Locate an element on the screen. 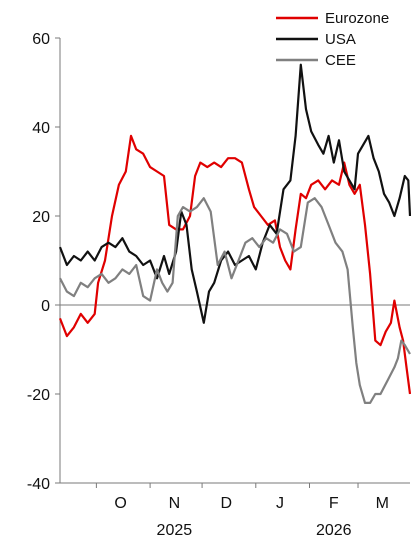  y-tick-label: 40 is located at coordinates (41, 128).